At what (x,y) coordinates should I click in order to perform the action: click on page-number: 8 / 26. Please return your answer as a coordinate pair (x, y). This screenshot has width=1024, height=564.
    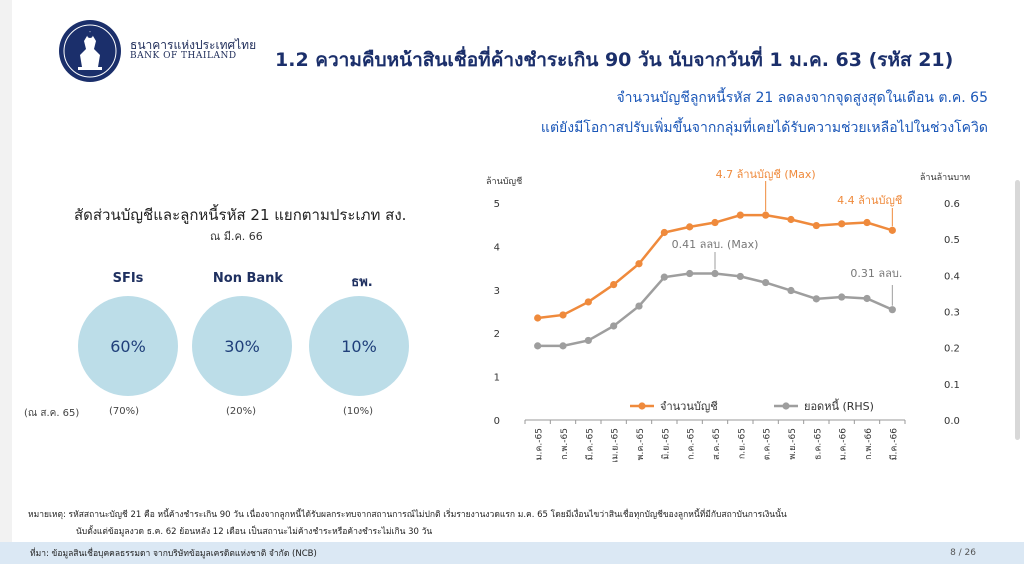
    Looking at the image, I should click on (963, 553).